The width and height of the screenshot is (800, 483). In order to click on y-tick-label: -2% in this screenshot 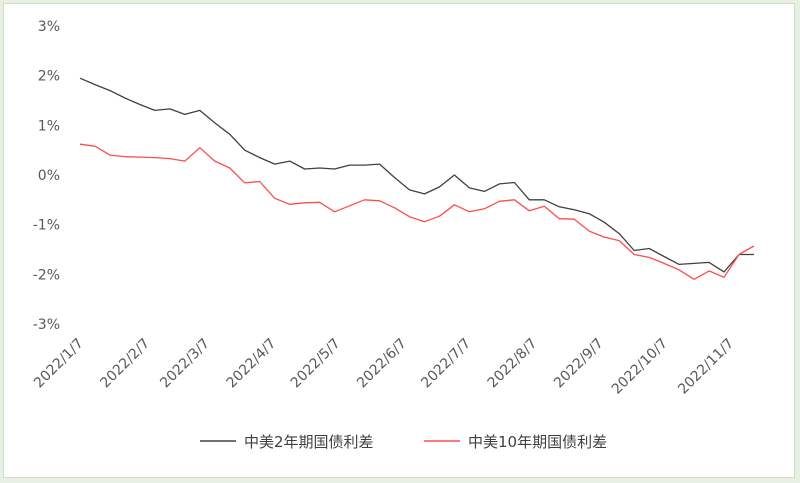, I will do `click(46, 275)`.